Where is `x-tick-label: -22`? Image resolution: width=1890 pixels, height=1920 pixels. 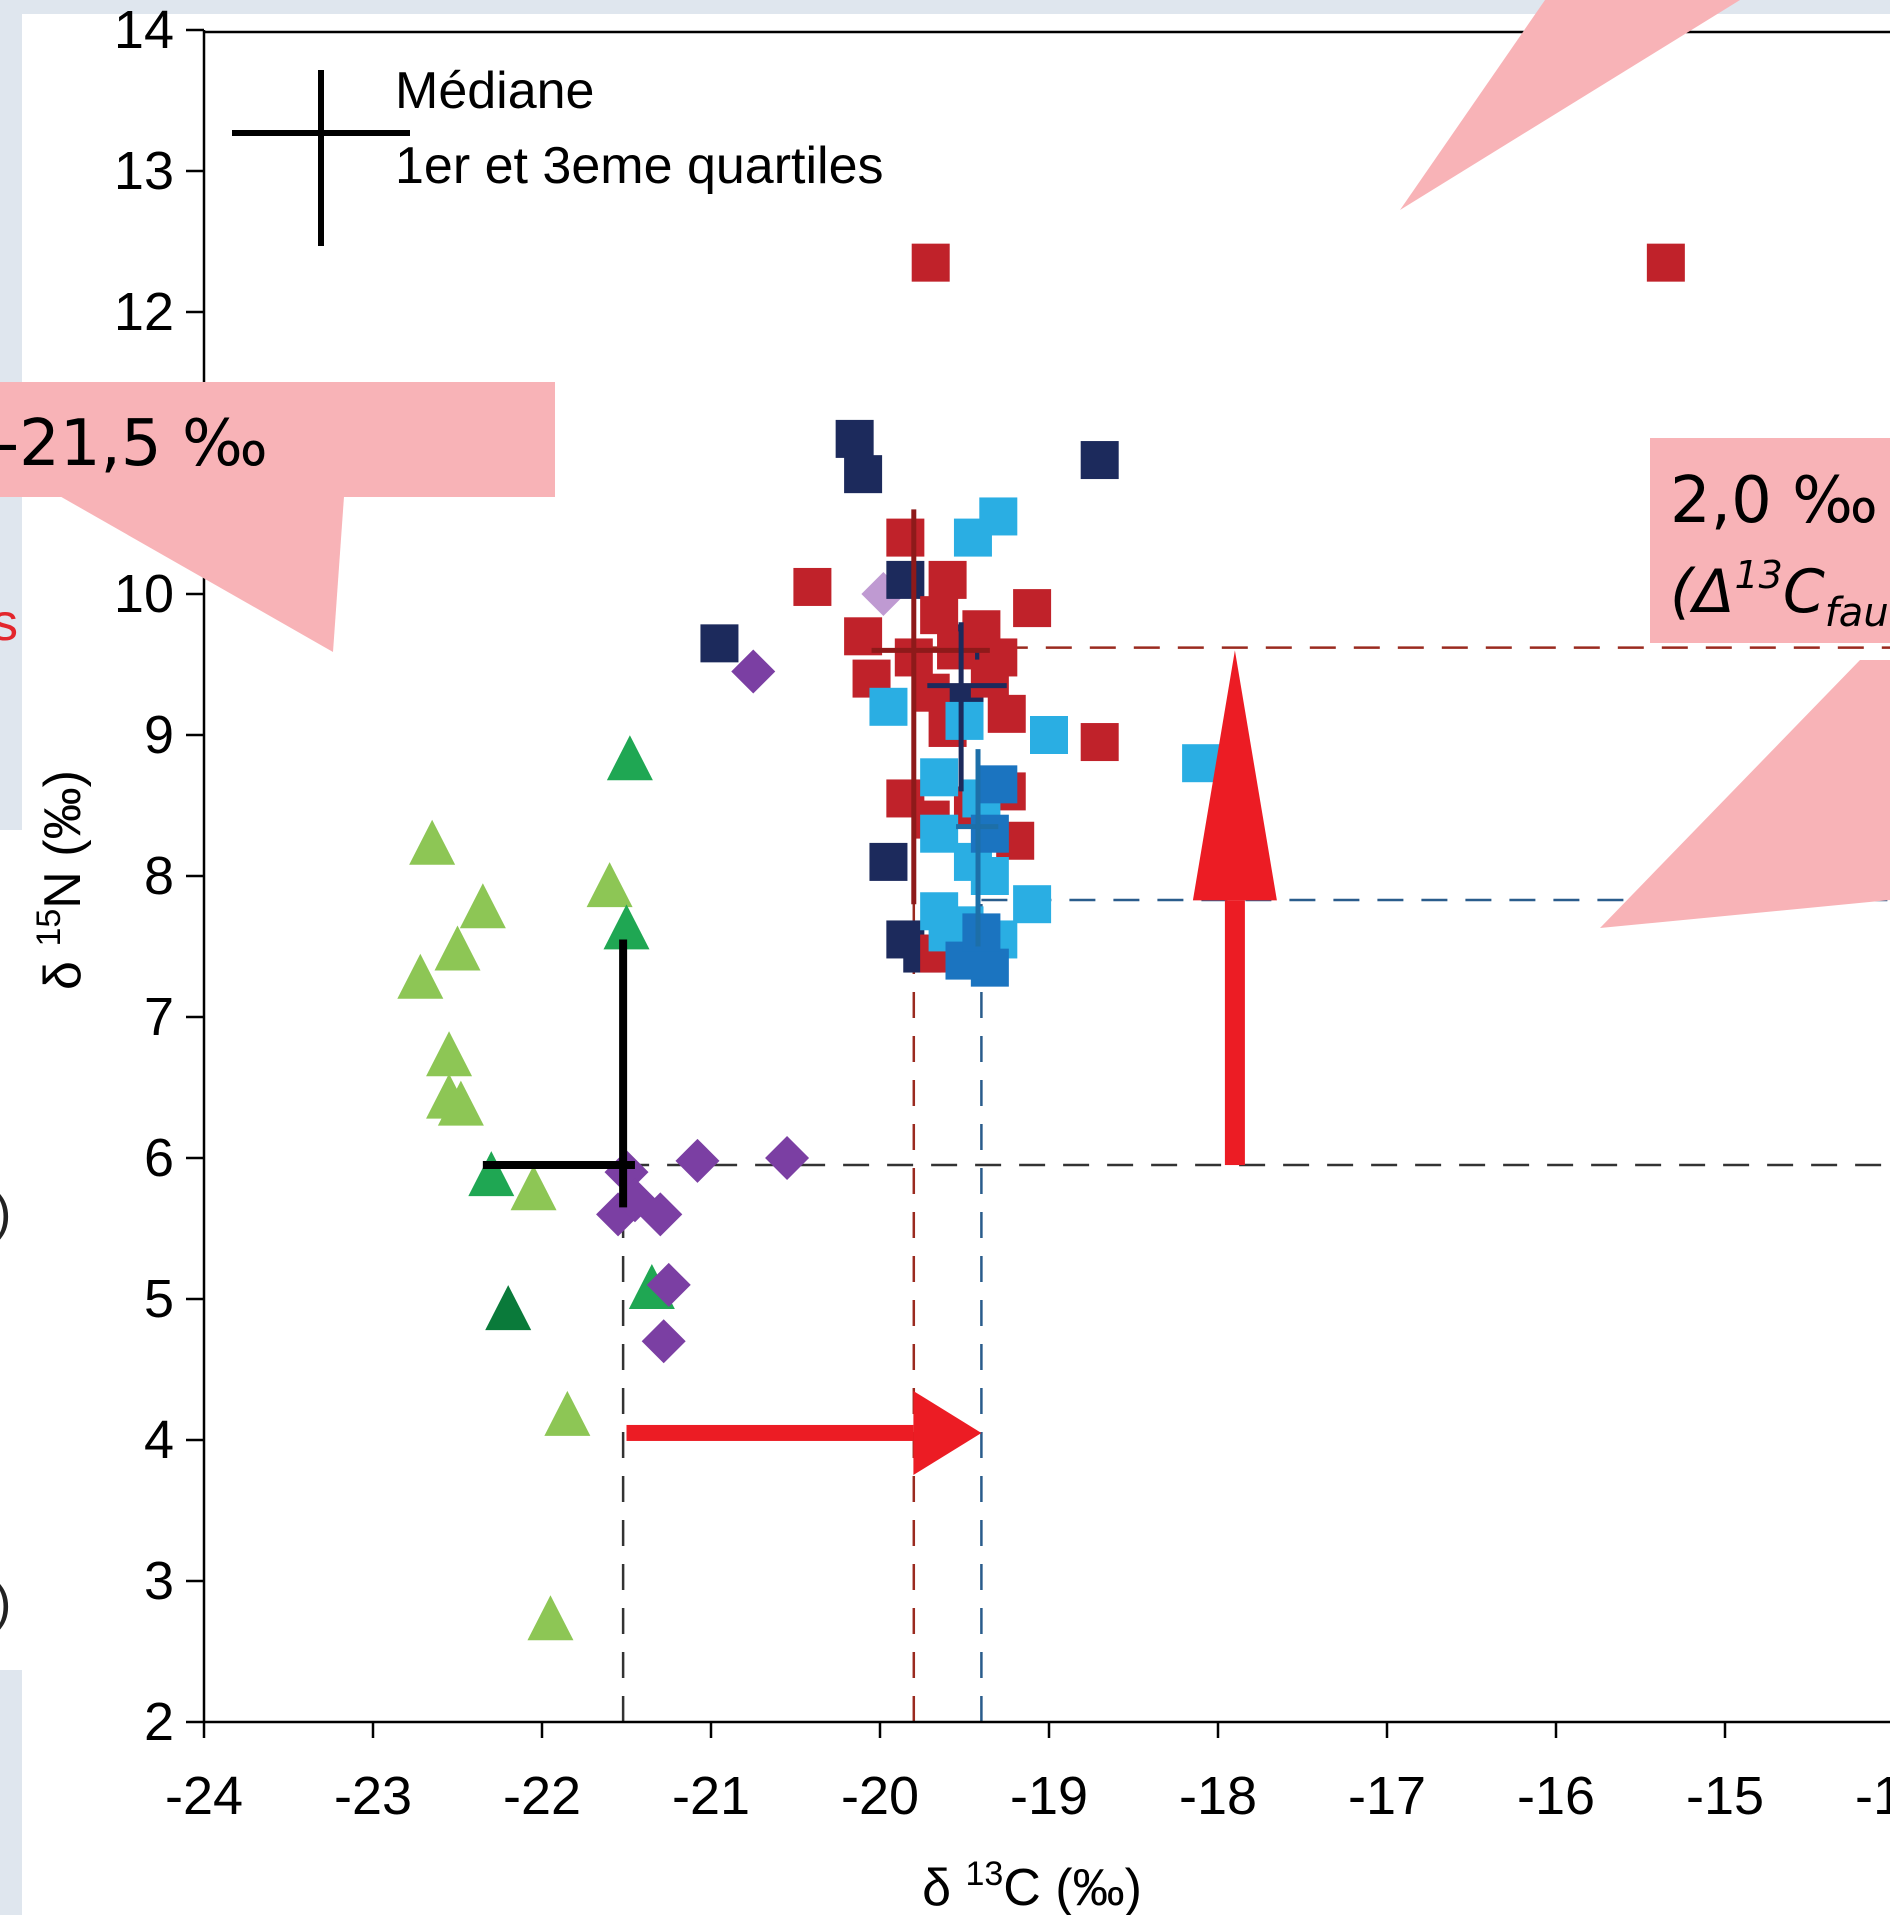
x-tick-label: -22 is located at coordinates (542, 1796).